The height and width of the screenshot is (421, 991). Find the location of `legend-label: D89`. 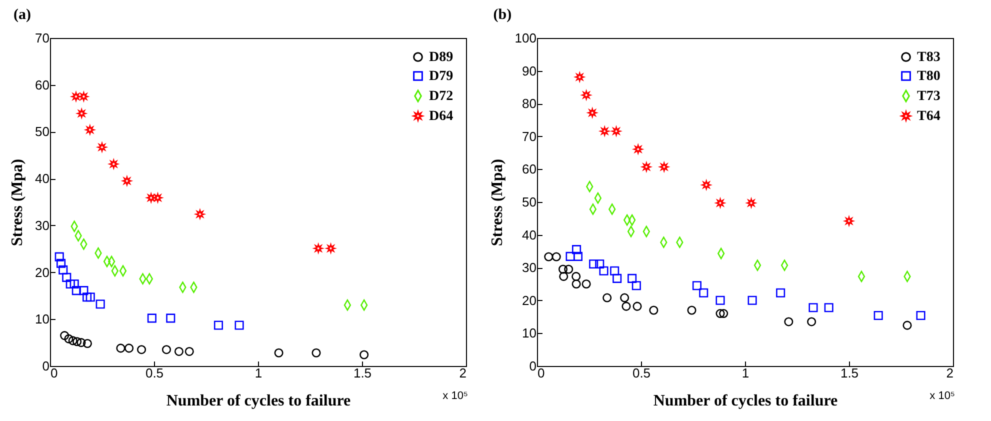

legend-label: D89 is located at coordinates (441, 57).